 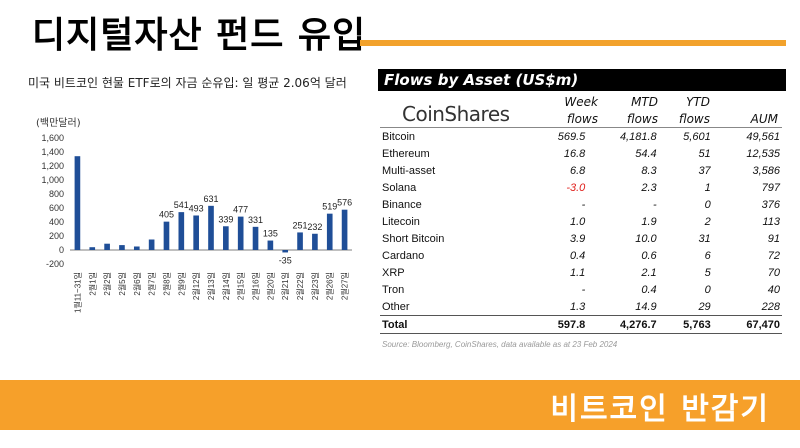 What do you see at coordinates (255, 220) in the screenshot?
I see `data-label: 331` at bounding box center [255, 220].